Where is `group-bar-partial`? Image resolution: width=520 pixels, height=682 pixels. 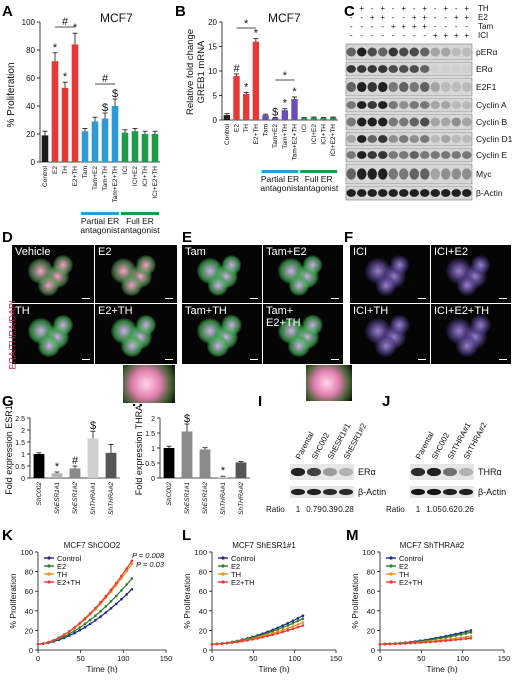 group-bar-partial is located at coordinates (100, 213).